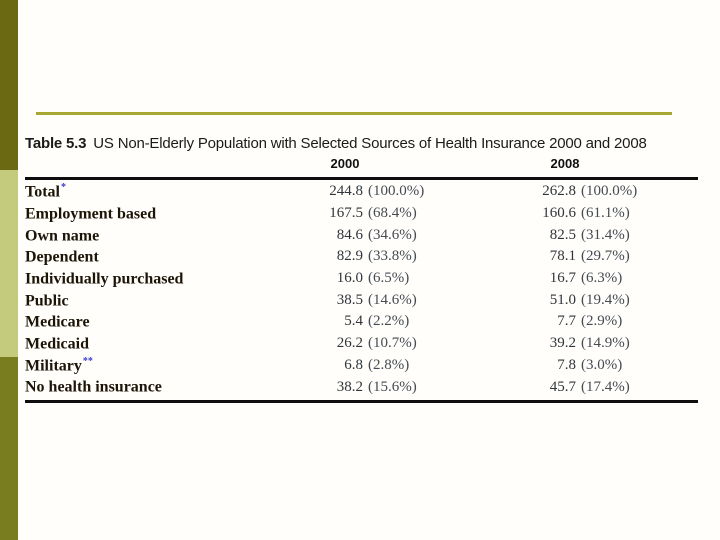 The image size is (720, 540). Describe the element at coordinates (9, 448) in the screenshot. I see `accent-bar-bottom` at that location.